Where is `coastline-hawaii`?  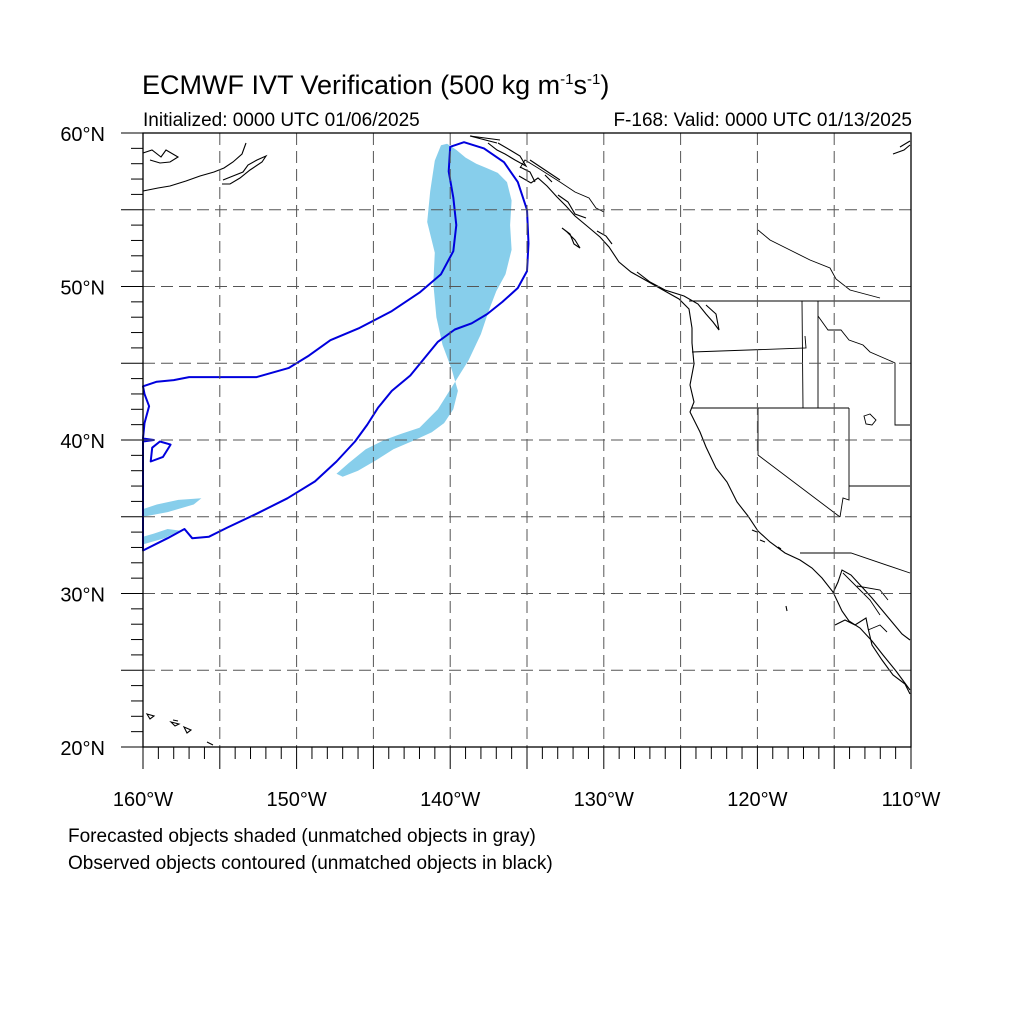
coastline-hawaii is located at coordinates (179, 729).